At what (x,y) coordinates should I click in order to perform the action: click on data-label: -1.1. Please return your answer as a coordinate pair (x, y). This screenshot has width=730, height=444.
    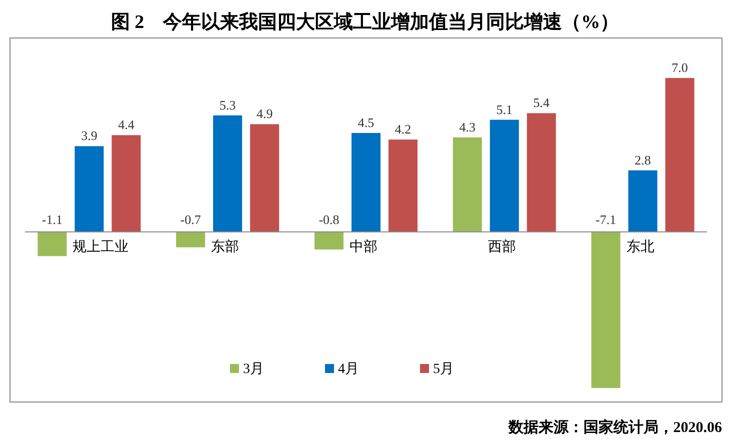
    Looking at the image, I should click on (52, 219).